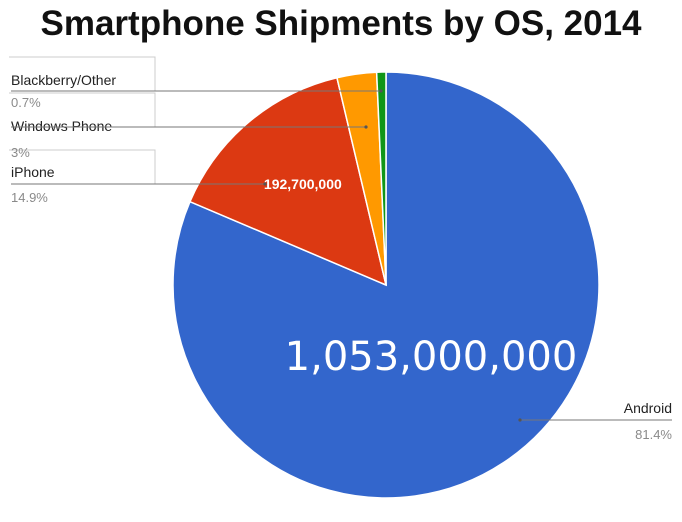  What do you see at coordinates (341, 23) in the screenshot?
I see `chart-title: Smartphone Shipments by OS, 2014` at bounding box center [341, 23].